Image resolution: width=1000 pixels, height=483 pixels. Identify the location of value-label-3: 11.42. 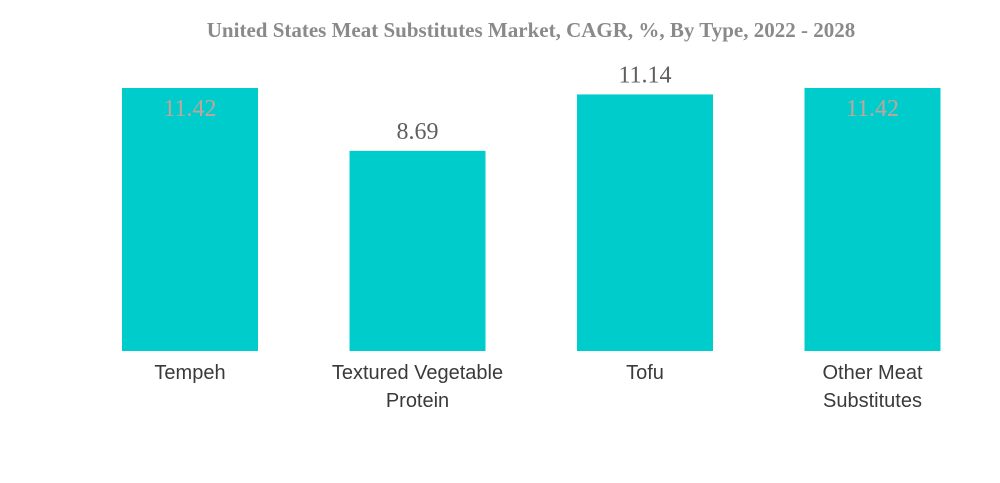
(872, 109).